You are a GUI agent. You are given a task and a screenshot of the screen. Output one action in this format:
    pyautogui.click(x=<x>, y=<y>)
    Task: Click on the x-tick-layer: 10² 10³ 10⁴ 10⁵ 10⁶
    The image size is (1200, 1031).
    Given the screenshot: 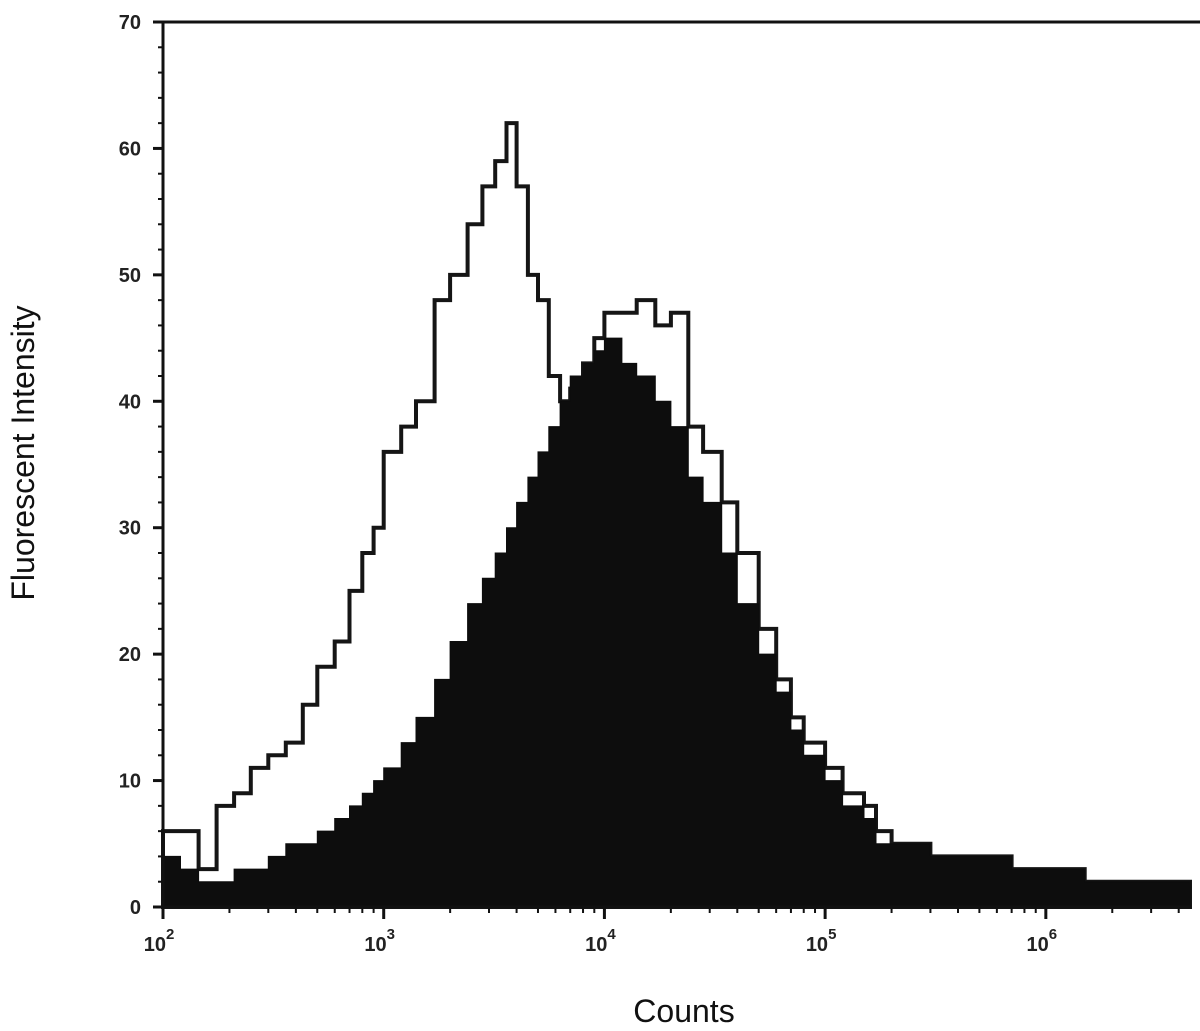 What is the action you would take?
    pyautogui.click(x=662, y=931)
    